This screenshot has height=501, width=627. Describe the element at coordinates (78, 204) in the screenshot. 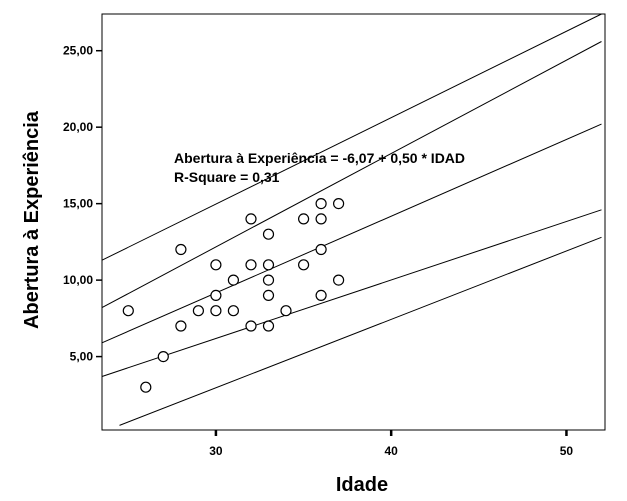

I see `y-tick-label: 15,00` at that location.